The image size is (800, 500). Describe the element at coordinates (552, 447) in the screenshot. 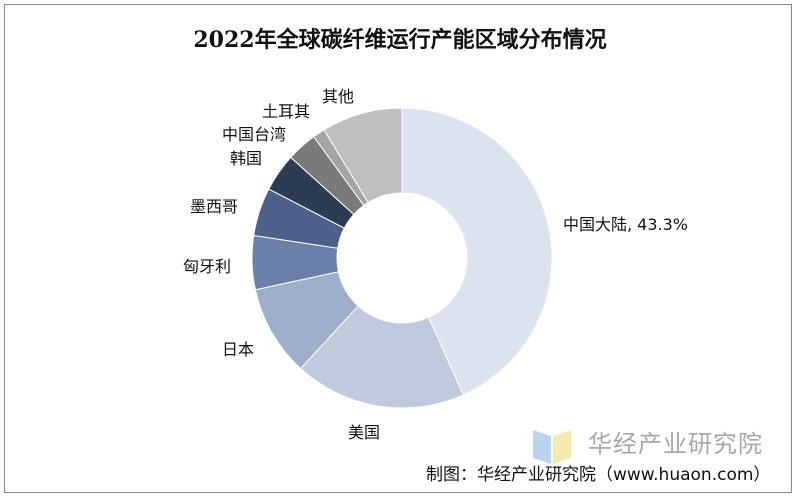

I see `huajing-logo-icon` at that location.